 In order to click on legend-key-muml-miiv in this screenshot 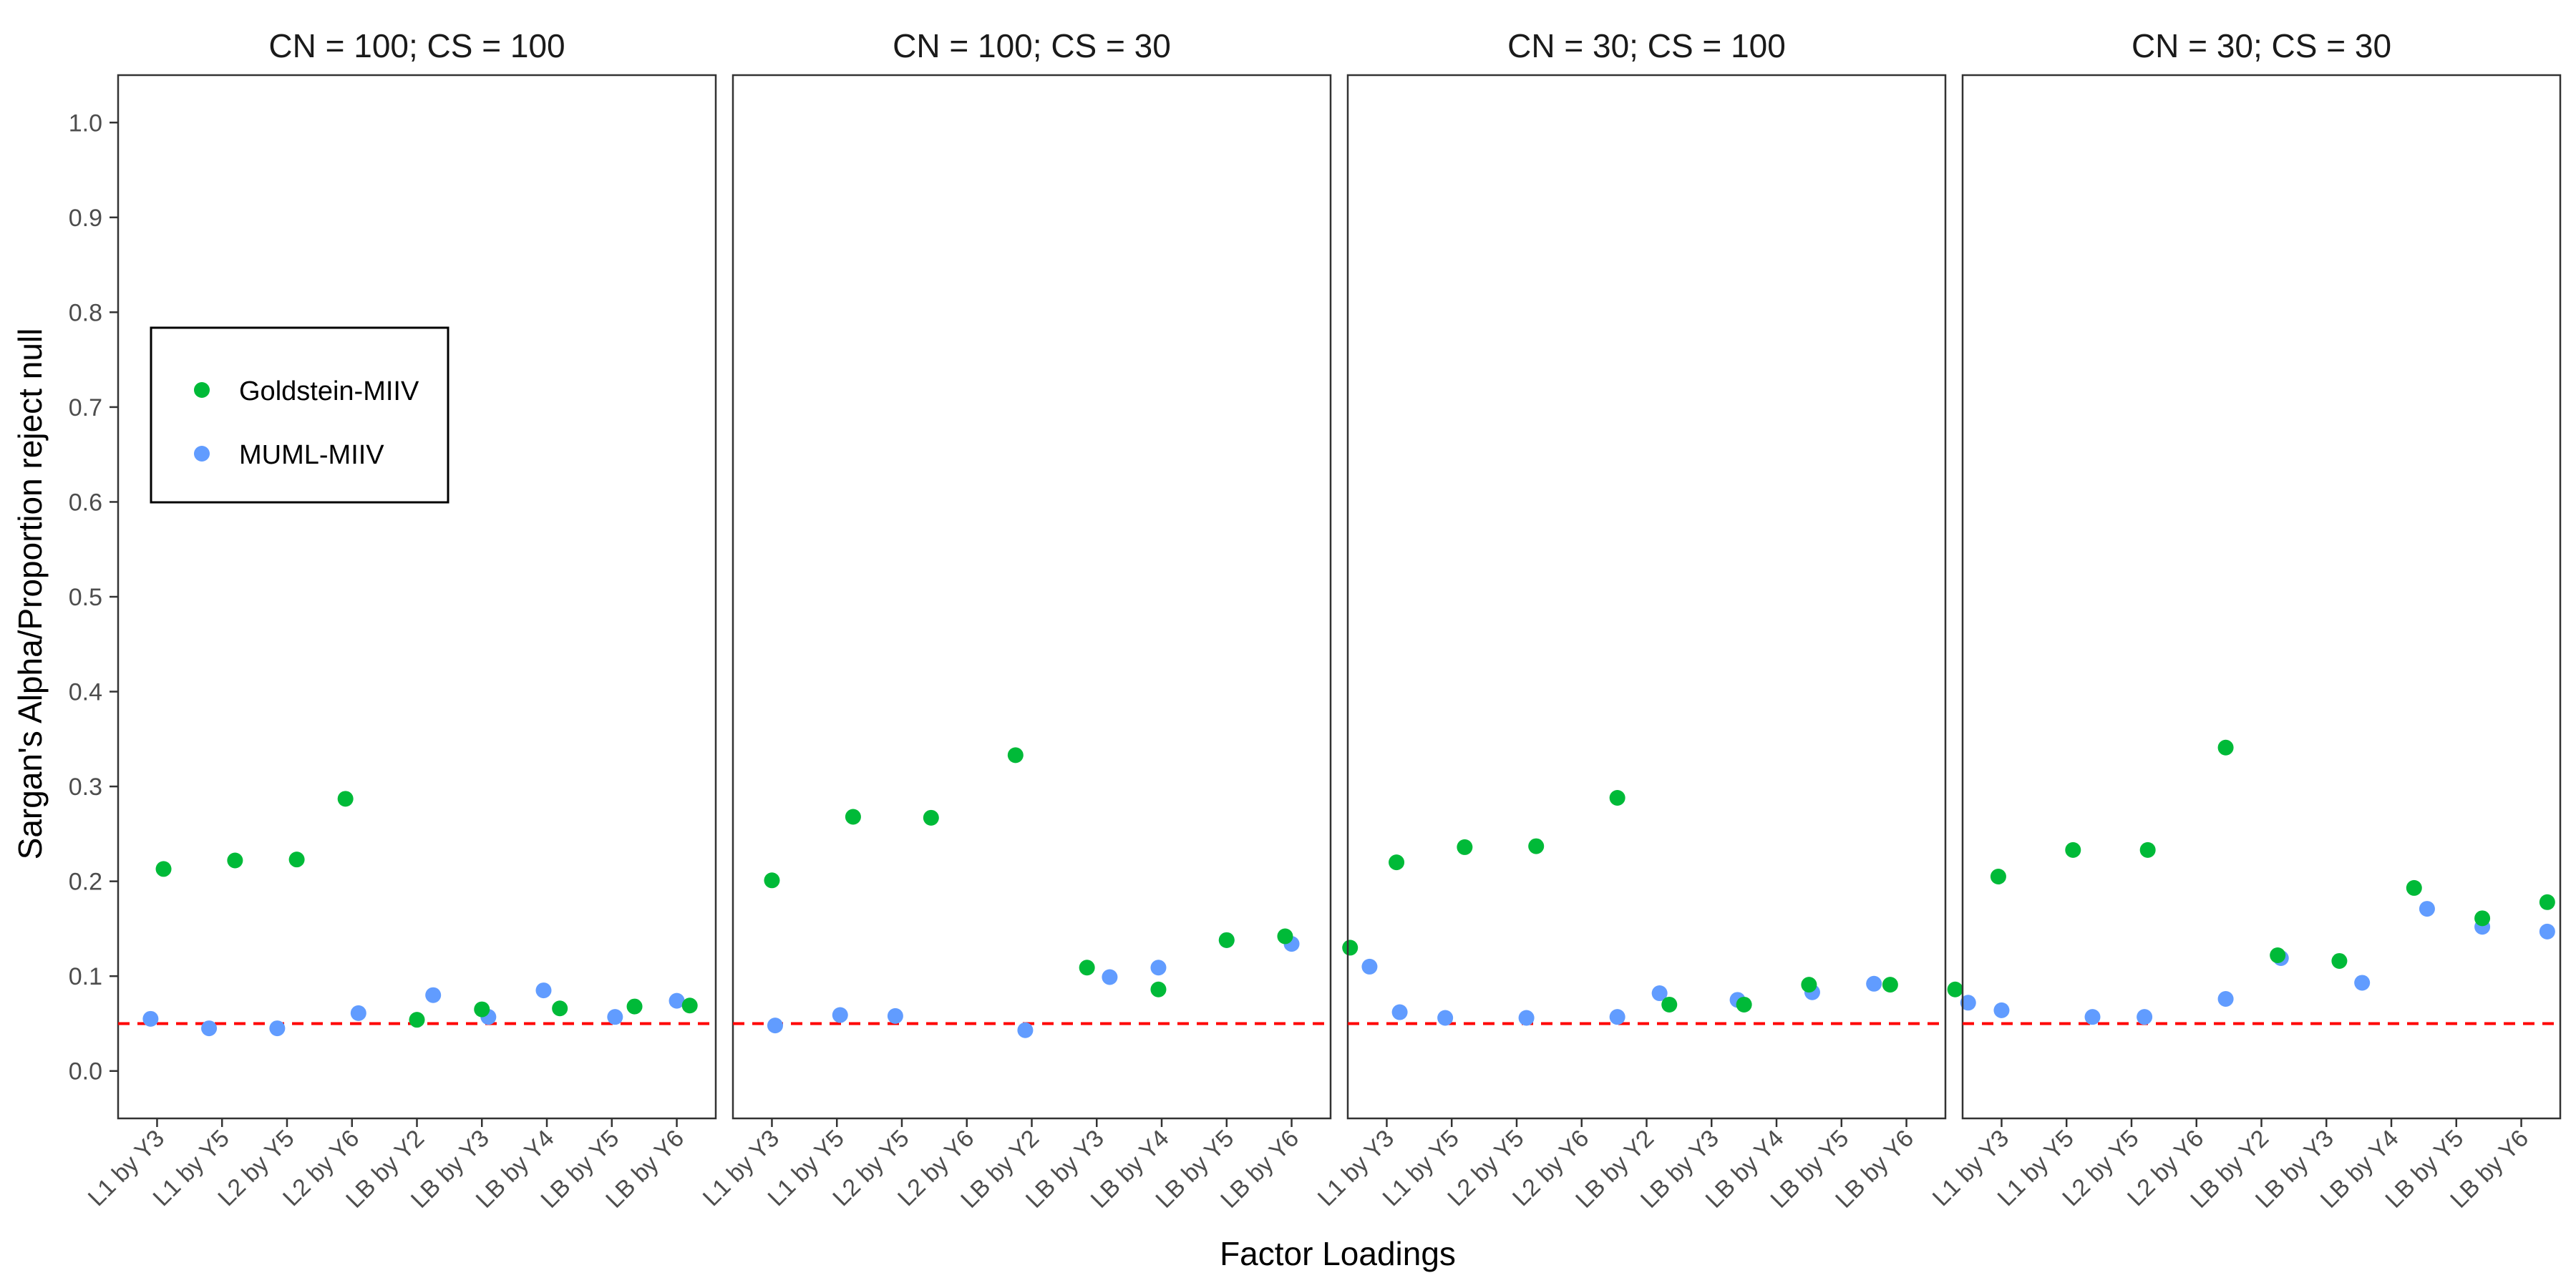, I will do `click(202, 454)`.